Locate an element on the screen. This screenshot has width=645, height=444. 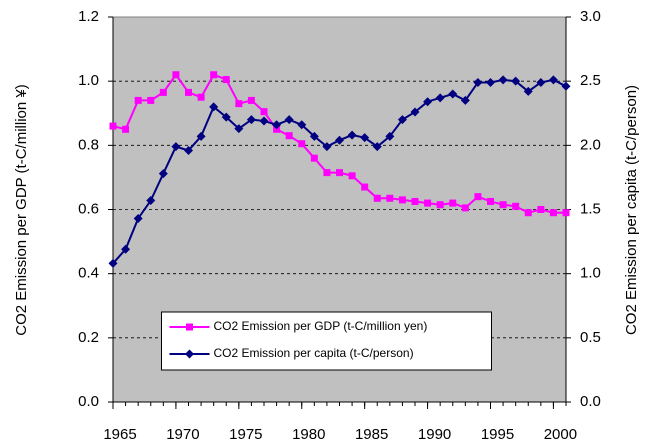
legend is located at coordinates (326, 341).